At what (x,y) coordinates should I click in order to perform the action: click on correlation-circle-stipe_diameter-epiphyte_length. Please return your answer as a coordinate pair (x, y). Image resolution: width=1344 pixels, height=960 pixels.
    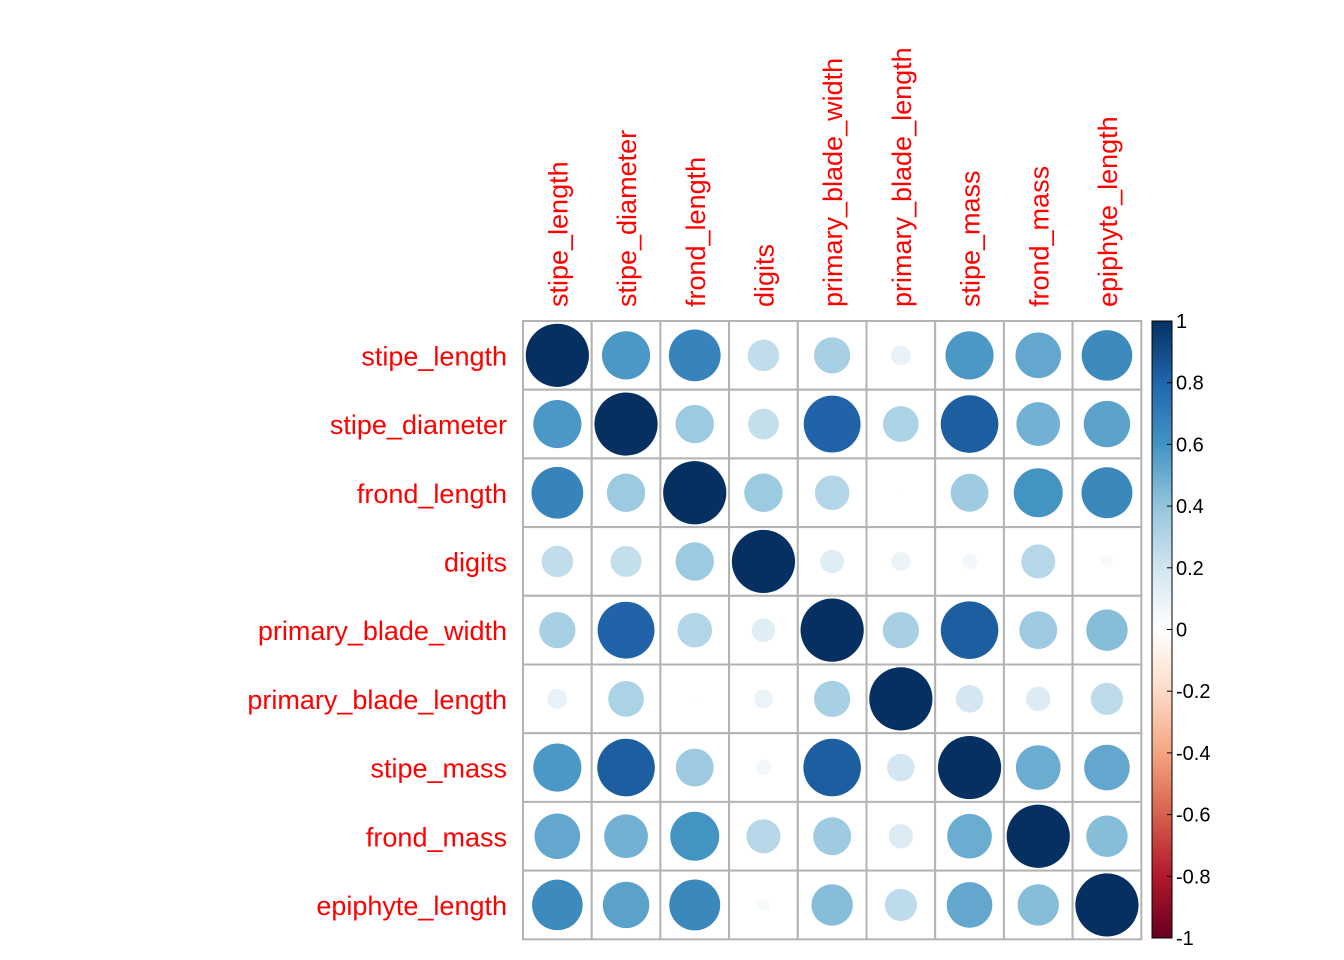
    Looking at the image, I should click on (1107, 424).